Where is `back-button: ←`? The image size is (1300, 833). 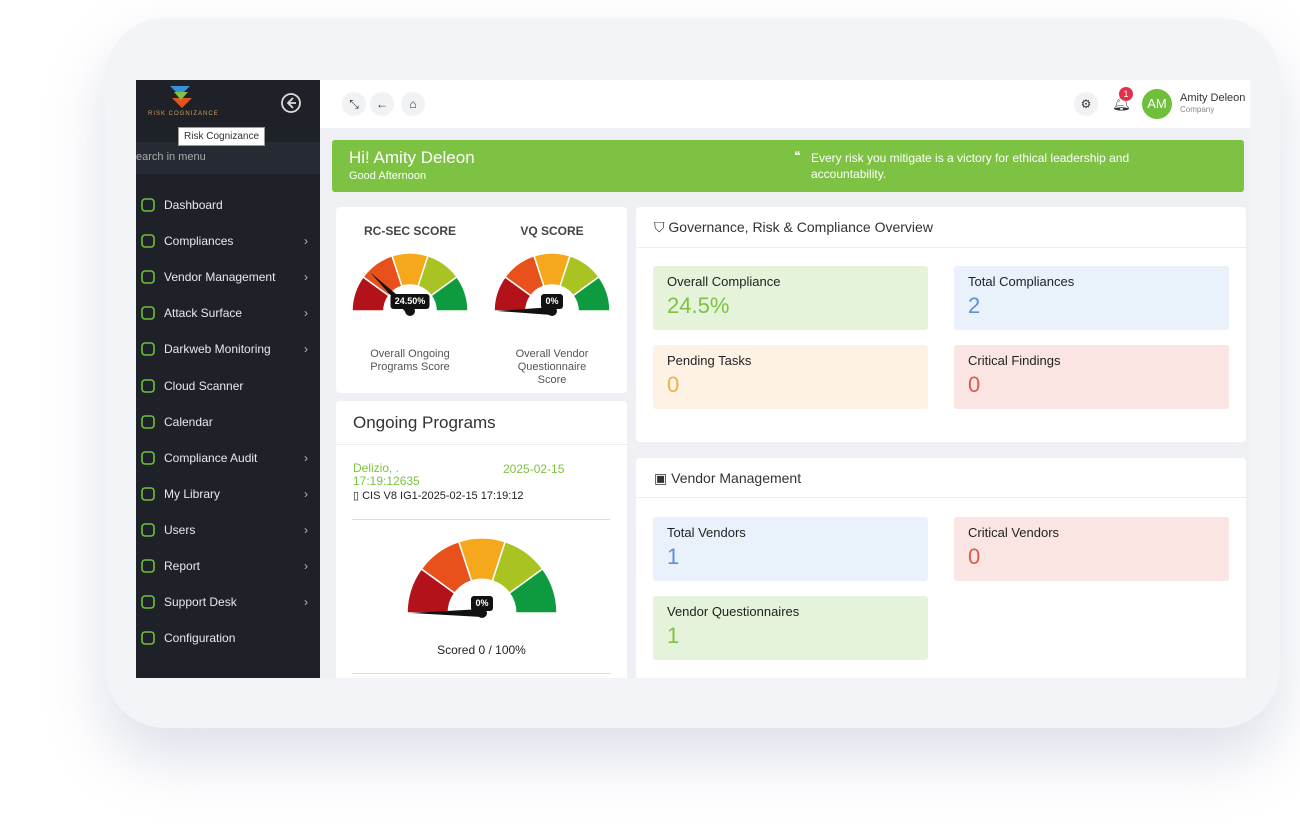 back-button: ← is located at coordinates (382, 104).